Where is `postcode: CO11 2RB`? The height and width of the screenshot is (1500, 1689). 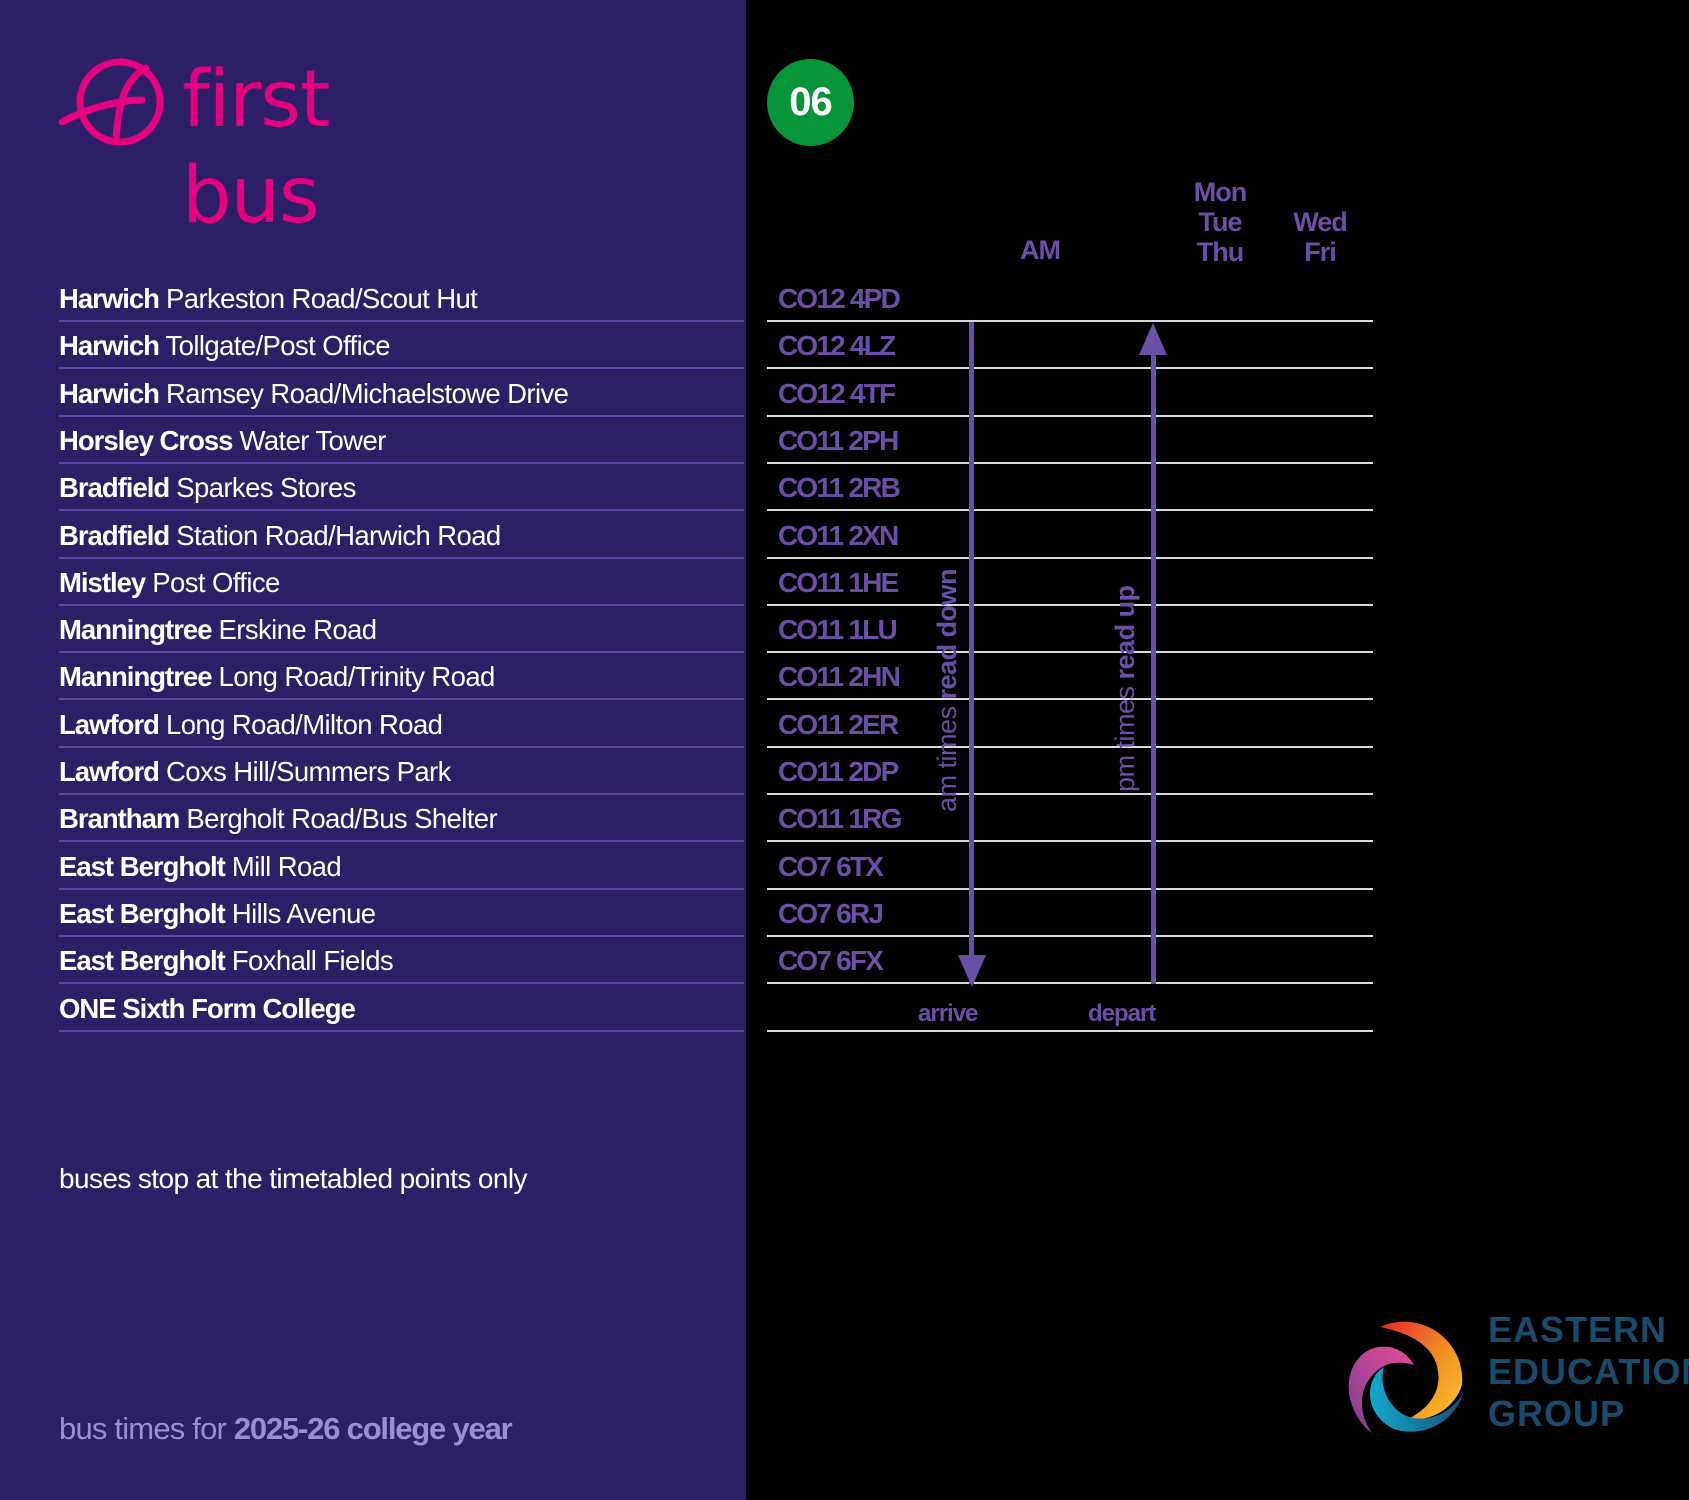
postcode: CO11 2RB is located at coordinates (839, 487).